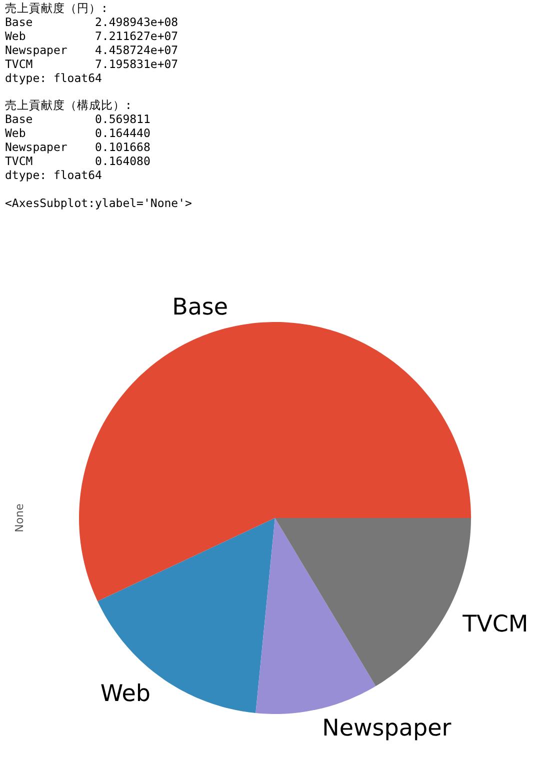  What do you see at coordinates (387, 728) in the screenshot?
I see `slice-label: Newspaper` at bounding box center [387, 728].